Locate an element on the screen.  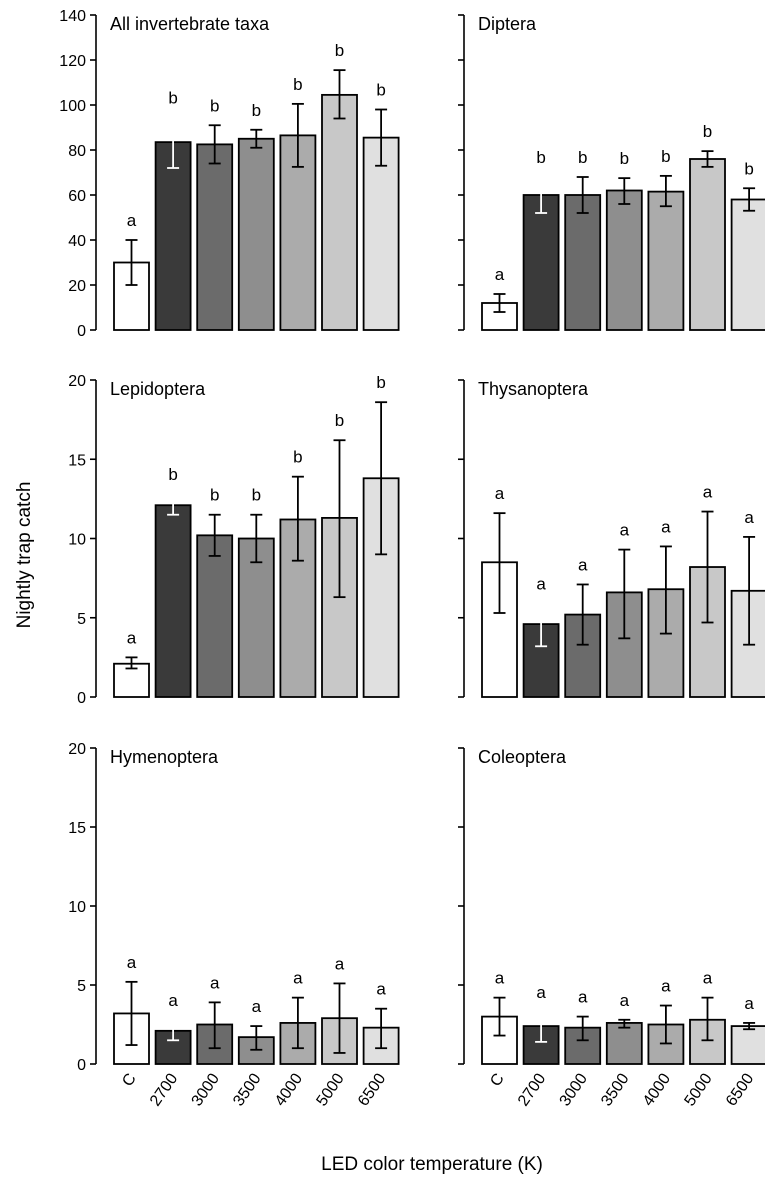
y-tick-label: 140 is located at coordinates (72, 16).